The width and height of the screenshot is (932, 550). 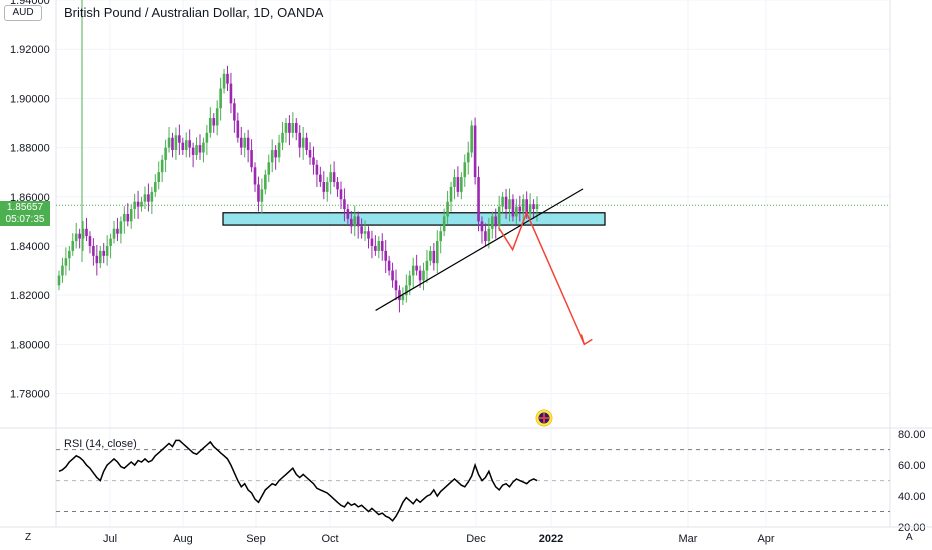 I want to click on time-tick-label: Jul, so click(x=110, y=539).